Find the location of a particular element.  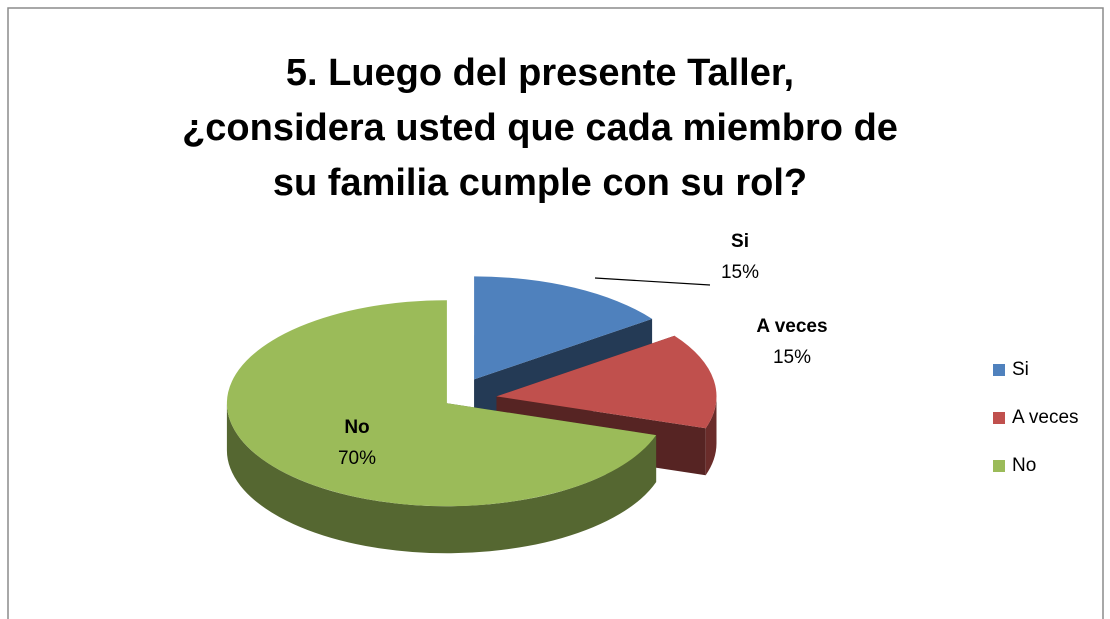

leader-line is located at coordinates (652, 281).